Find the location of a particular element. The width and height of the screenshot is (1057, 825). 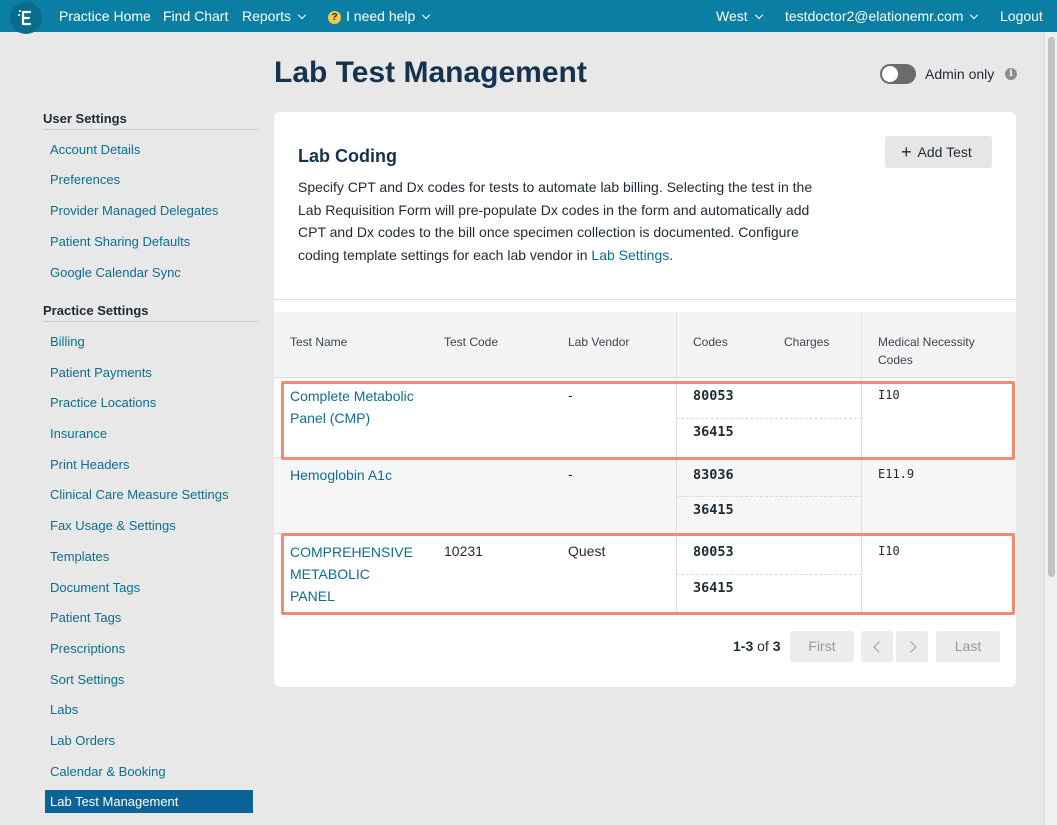

sidebar-item-calendar-booking: Calendar & Booking is located at coordinates (108, 771).